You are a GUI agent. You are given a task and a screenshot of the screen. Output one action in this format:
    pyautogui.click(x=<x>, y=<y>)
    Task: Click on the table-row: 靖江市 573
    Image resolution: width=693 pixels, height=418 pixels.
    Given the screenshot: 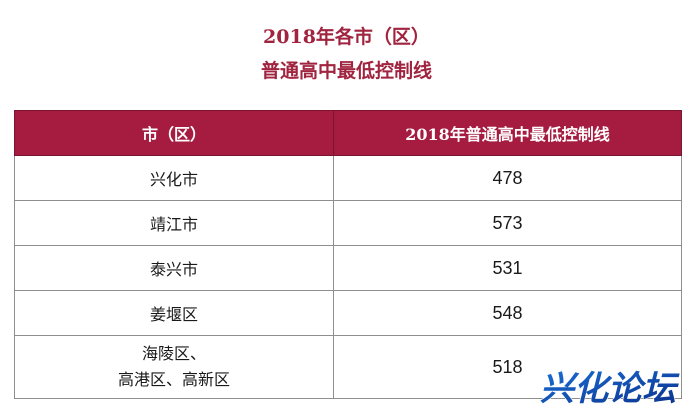 What is the action you would take?
    pyautogui.click(x=348, y=223)
    